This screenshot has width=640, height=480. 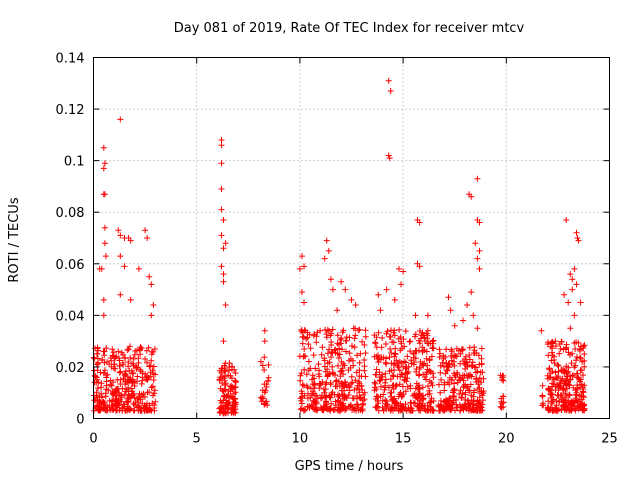 What do you see at coordinates (403, 439) in the screenshot?
I see `x-tick-label: 15` at bounding box center [403, 439].